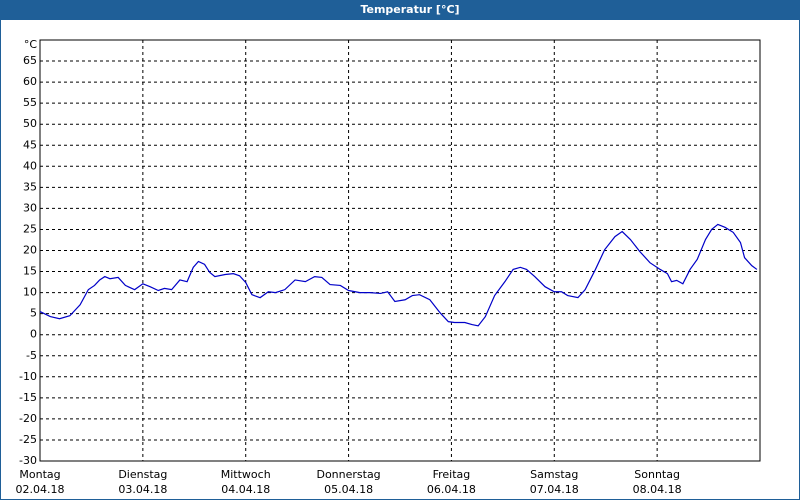 Image resolution: width=800 pixels, height=500 pixels. What do you see at coordinates (28, 439) in the screenshot?
I see `y-tick-label: -25` at bounding box center [28, 439].